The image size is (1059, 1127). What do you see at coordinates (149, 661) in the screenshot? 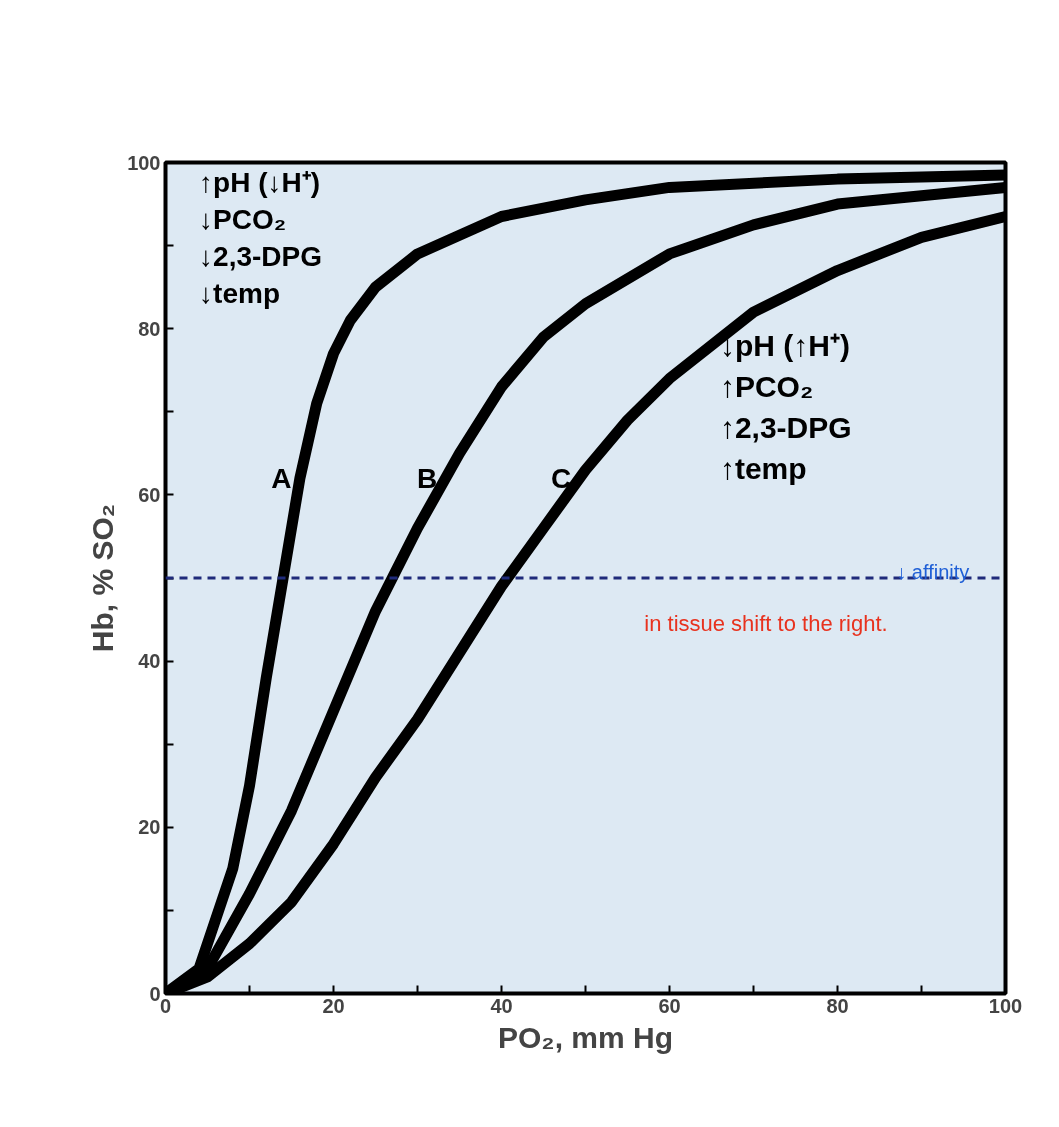
I see `y-tick-label: 40` at bounding box center [149, 661].